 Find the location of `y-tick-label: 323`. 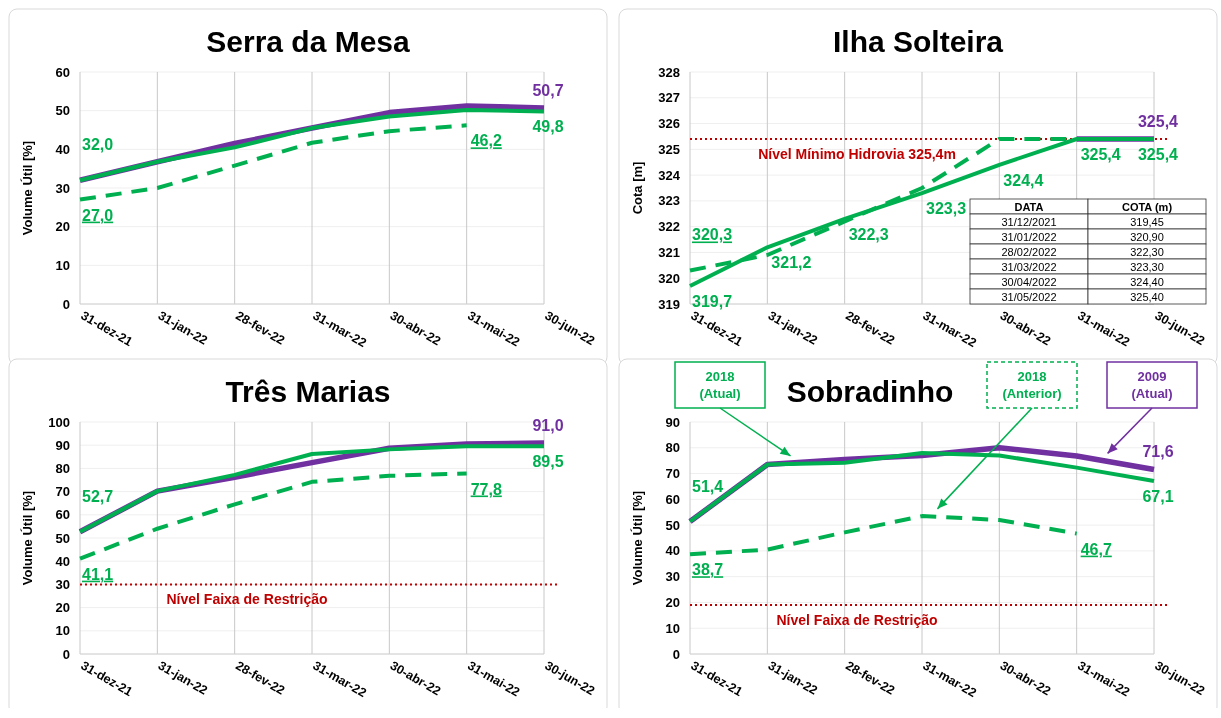

y-tick-label: 323 is located at coordinates (669, 201).